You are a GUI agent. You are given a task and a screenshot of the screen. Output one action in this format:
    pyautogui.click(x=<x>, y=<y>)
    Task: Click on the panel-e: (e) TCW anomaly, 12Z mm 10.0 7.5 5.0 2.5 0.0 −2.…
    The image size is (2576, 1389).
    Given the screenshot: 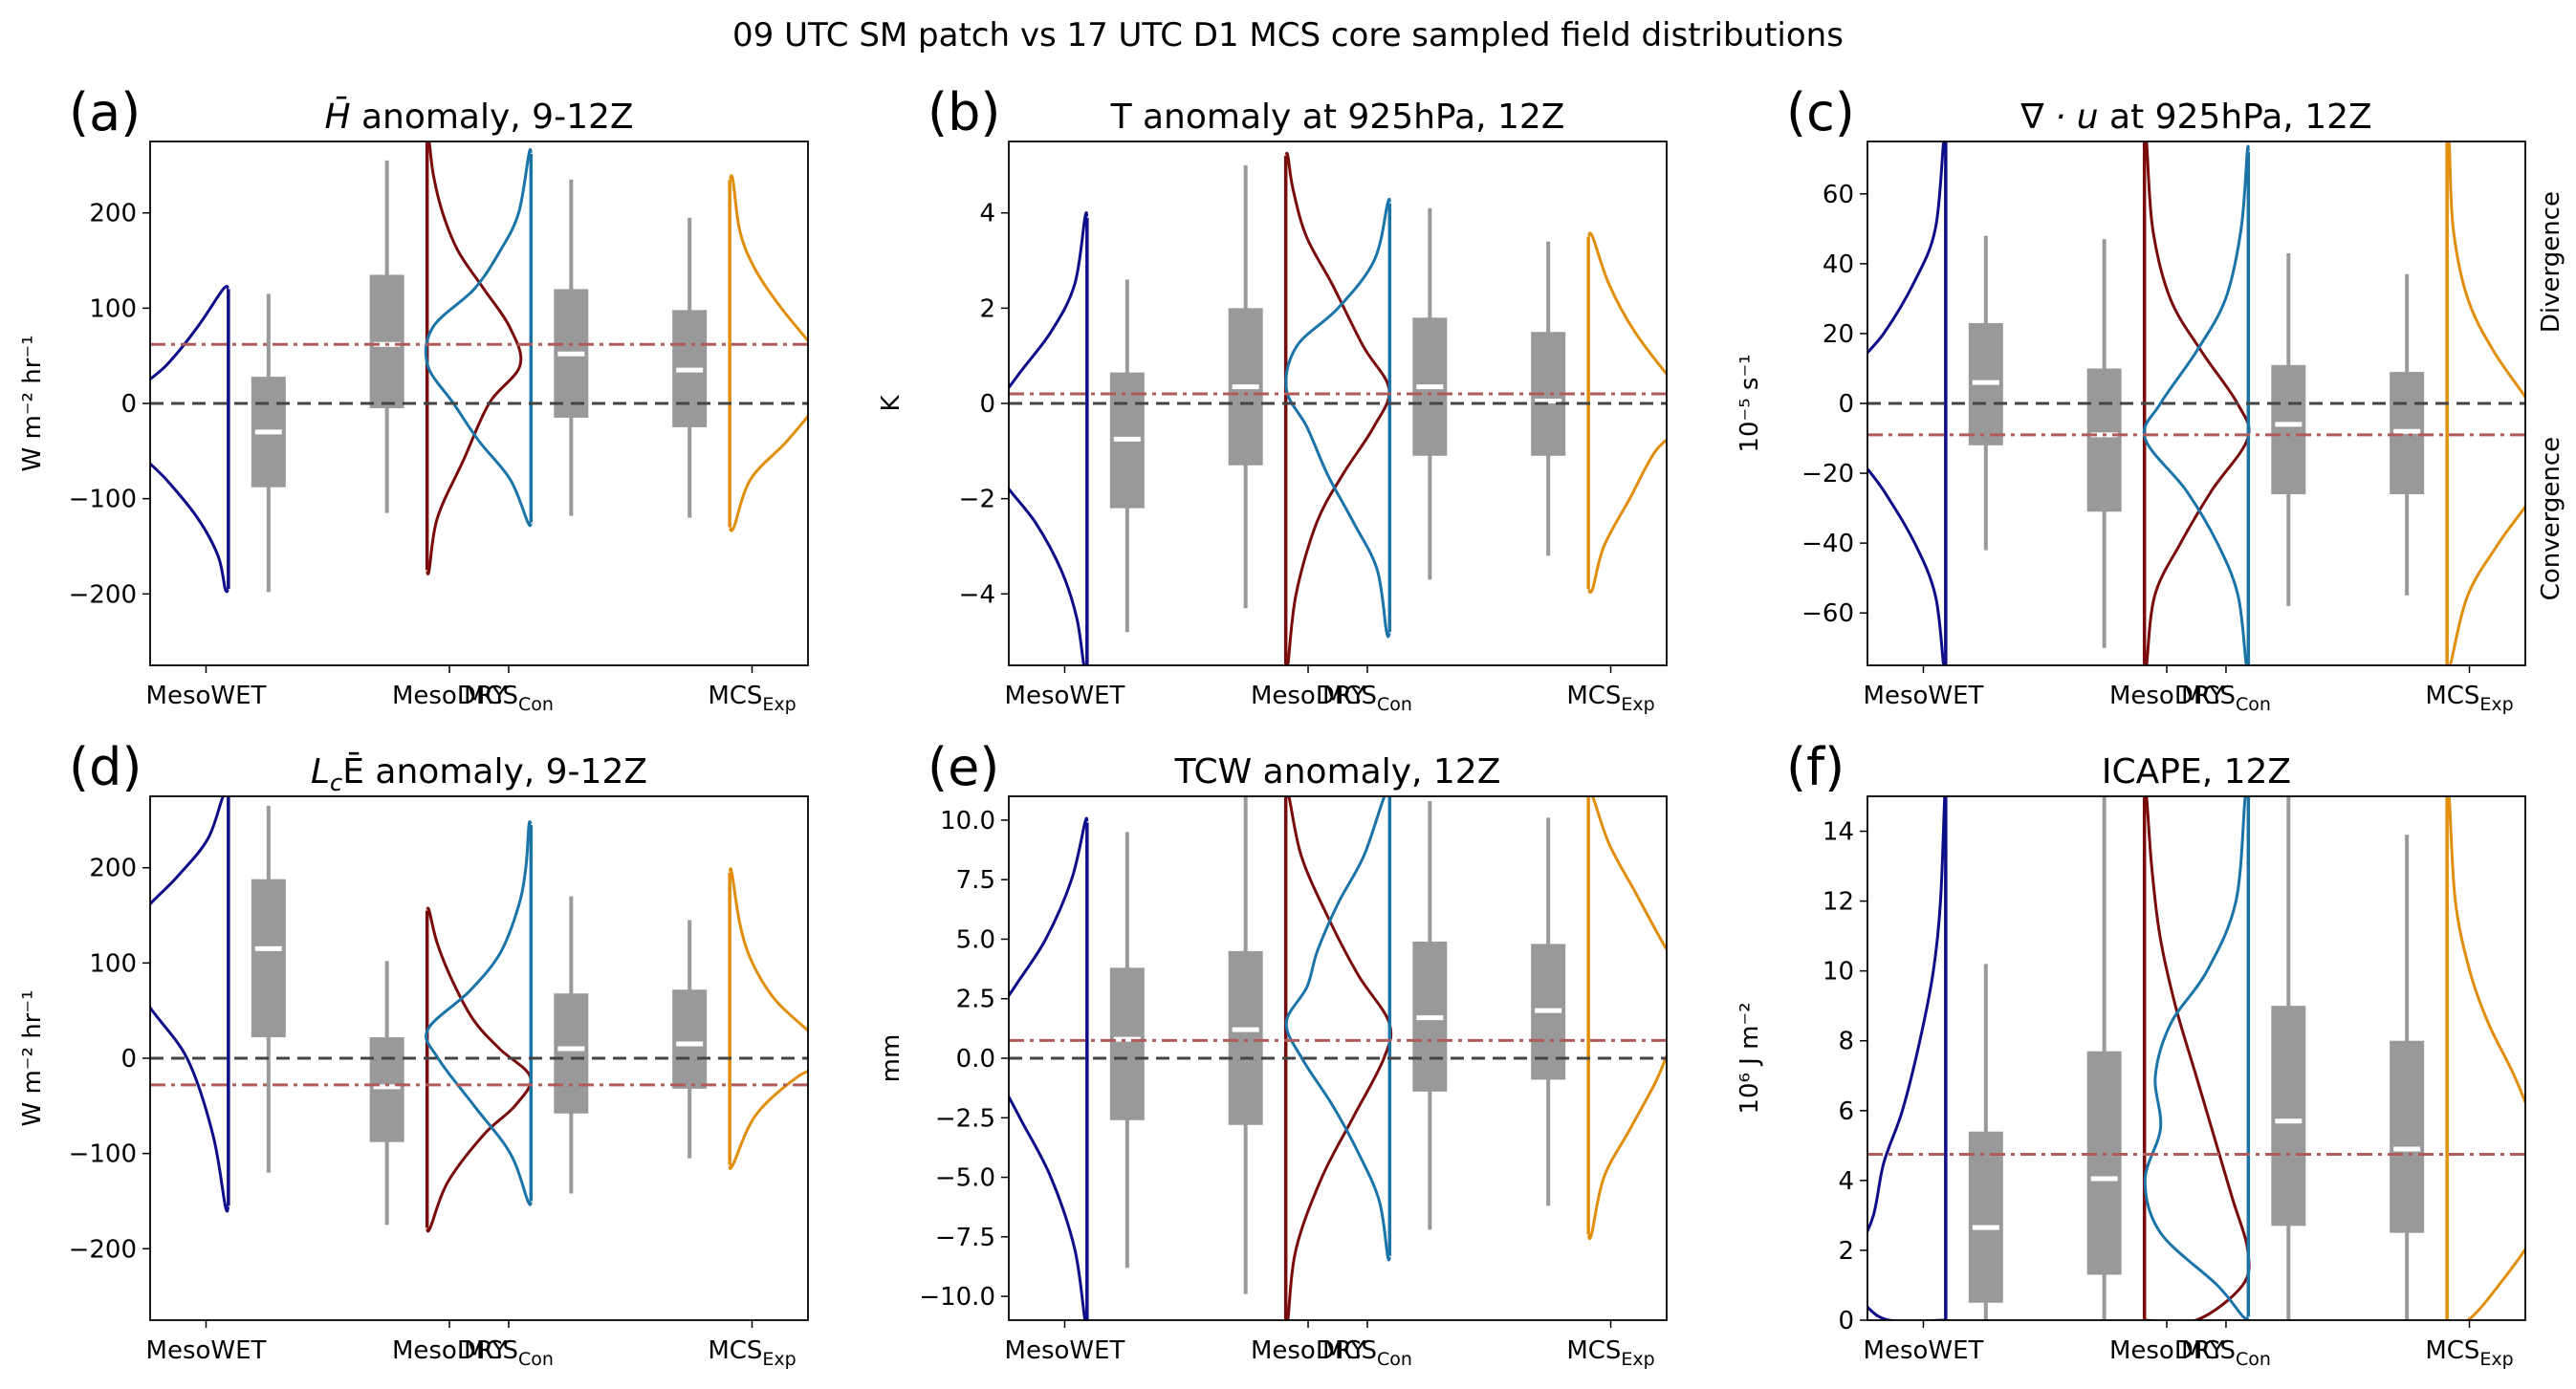 What is the action you would take?
    pyautogui.click(x=1272, y=1053)
    